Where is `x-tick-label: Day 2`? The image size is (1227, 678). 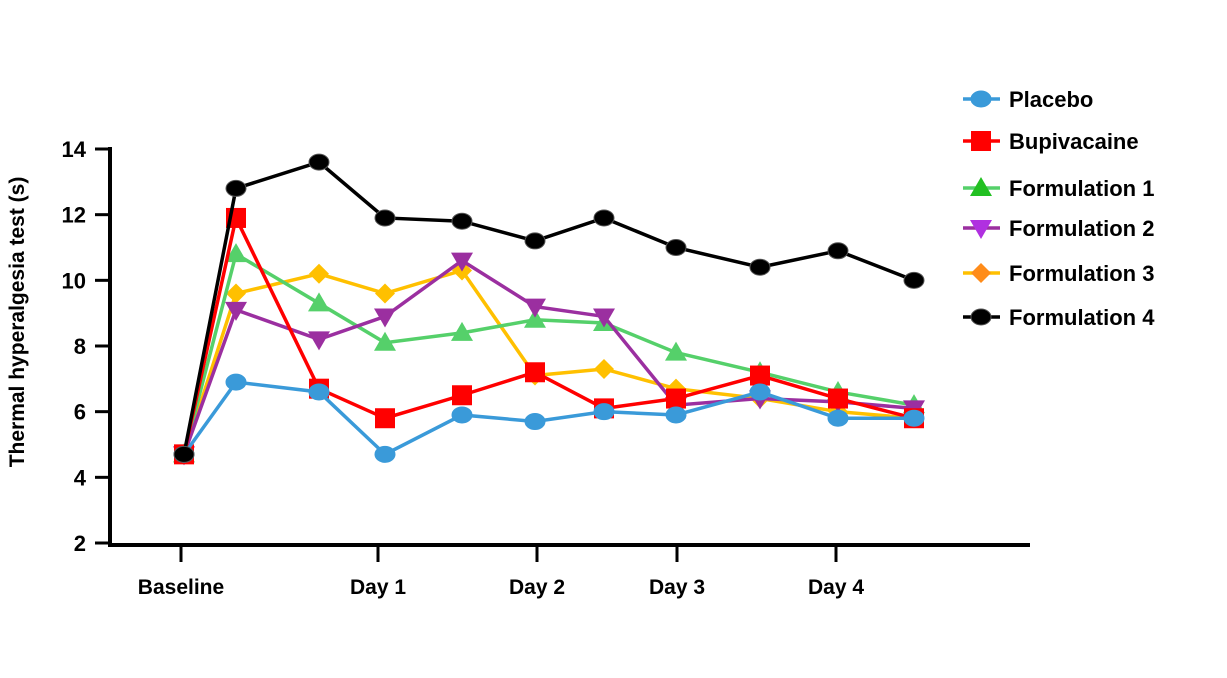
x-tick-label: Day 2 is located at coordinates (537, 587).